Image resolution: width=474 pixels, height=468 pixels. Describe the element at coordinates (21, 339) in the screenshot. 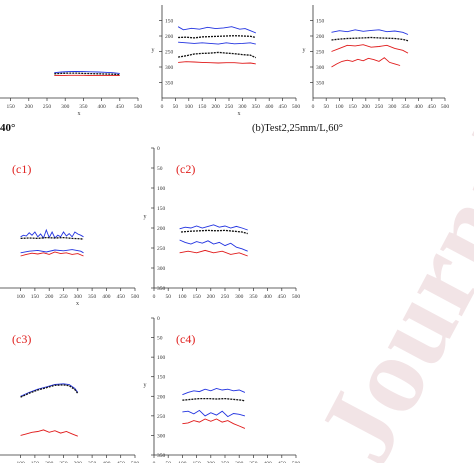

I see `panel-label: (c3)` at that location.